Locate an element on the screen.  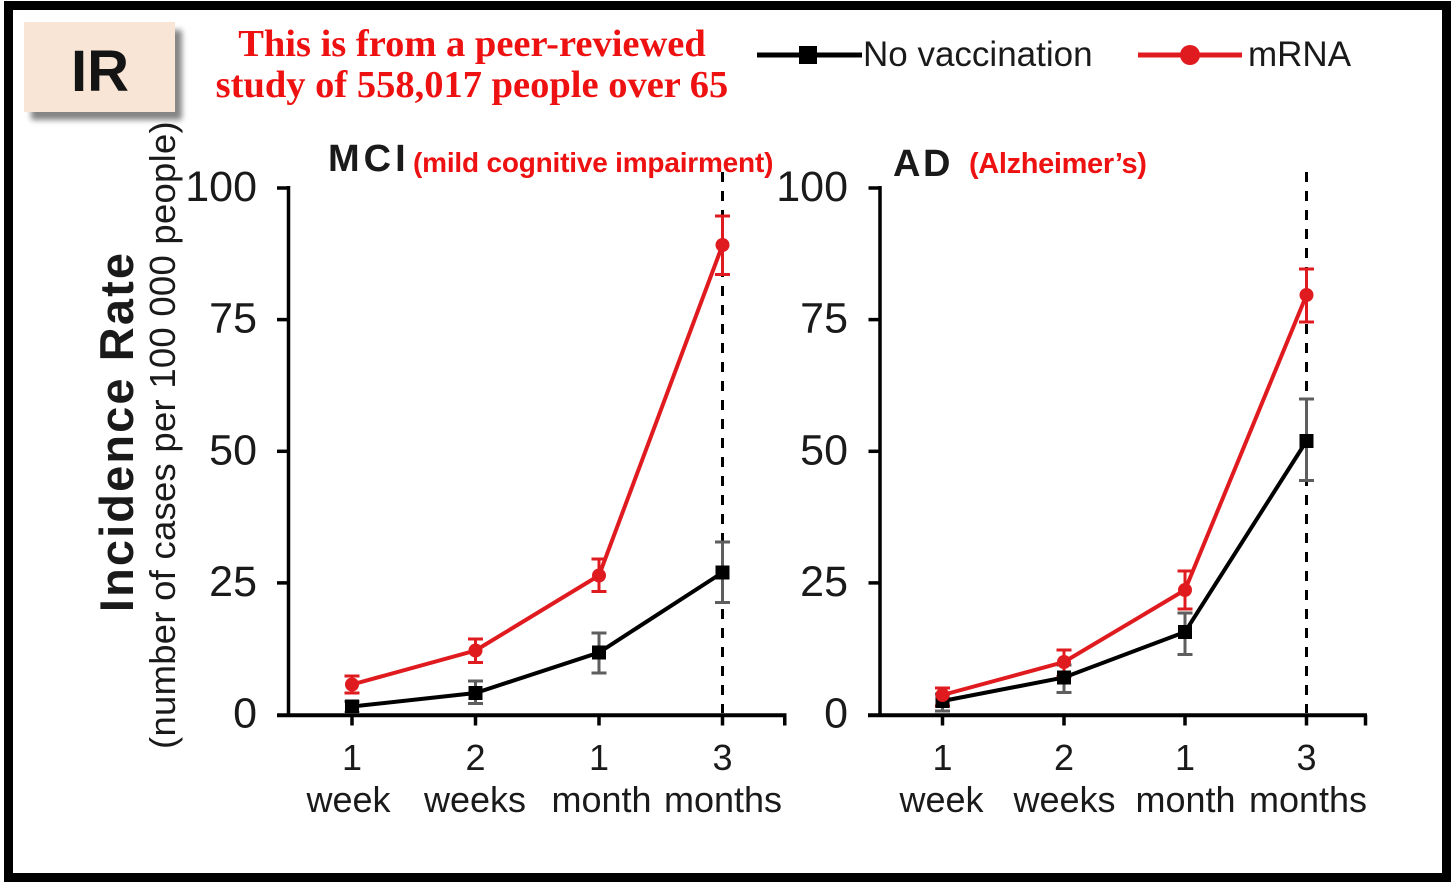
svg-text: This is from a peer-reviewed is located at coordinates (472, 44).